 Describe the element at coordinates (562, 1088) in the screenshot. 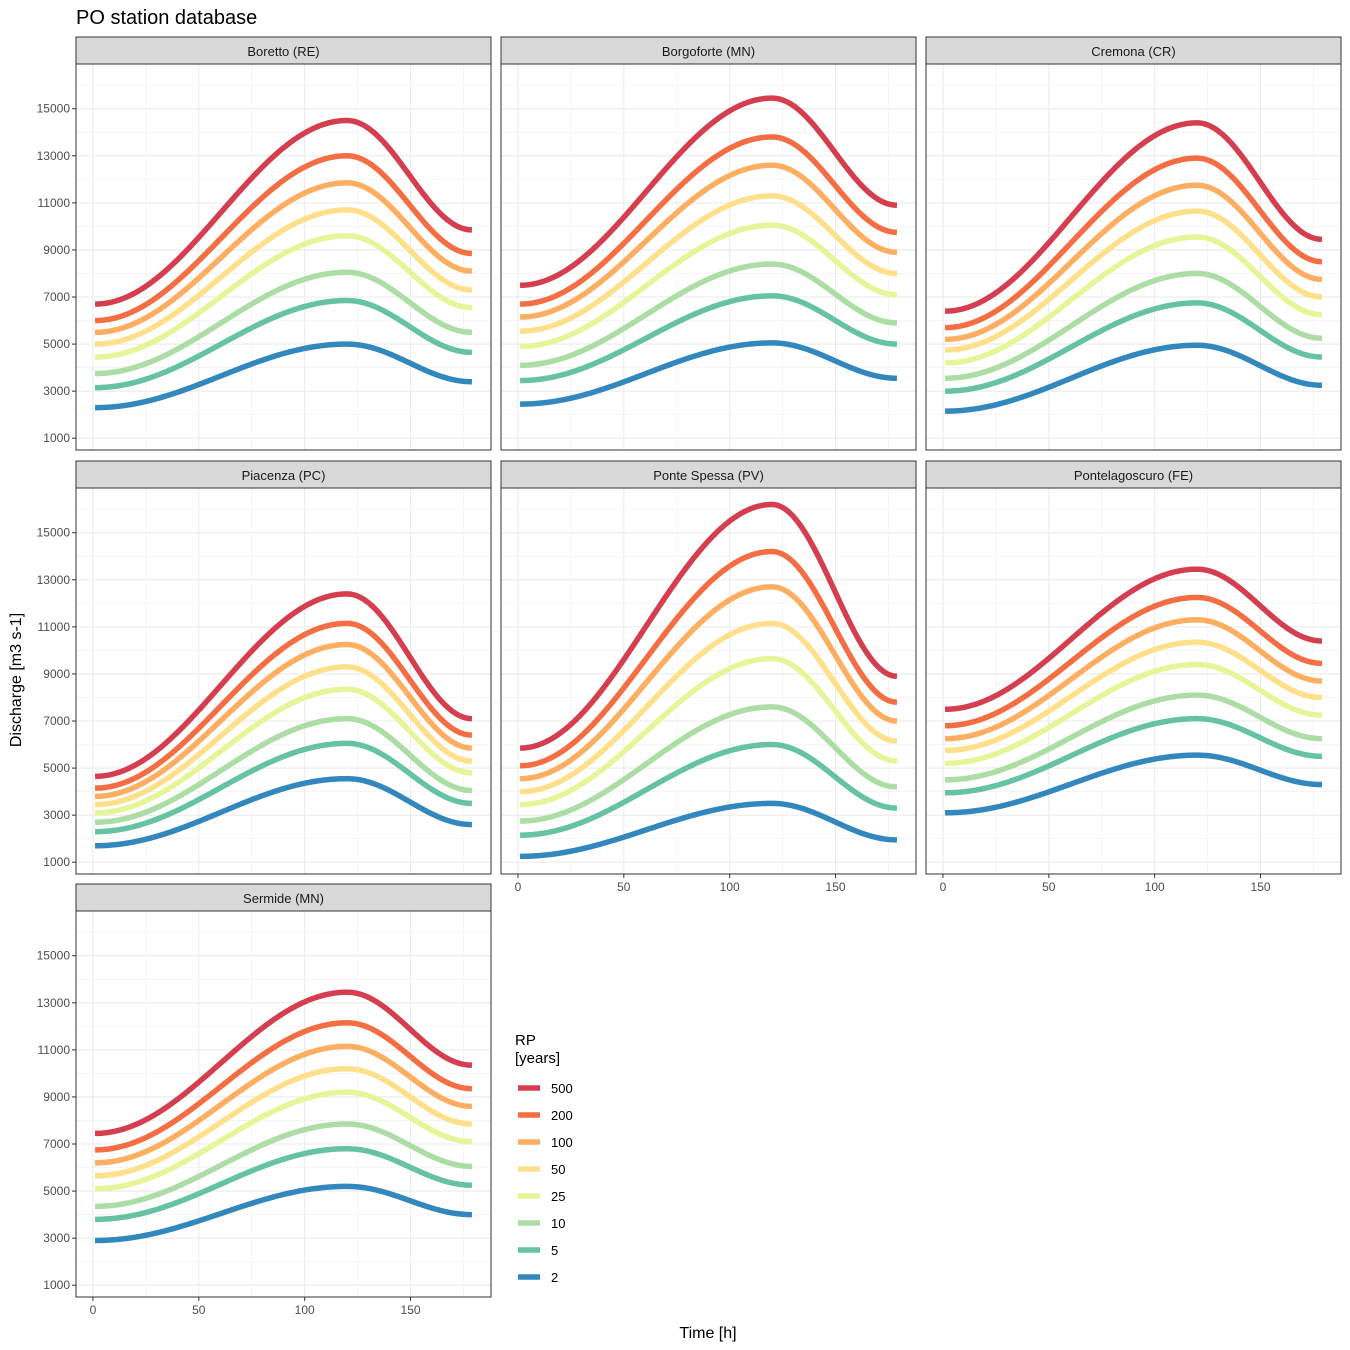

I see `legend-label-500: 500` at that location.